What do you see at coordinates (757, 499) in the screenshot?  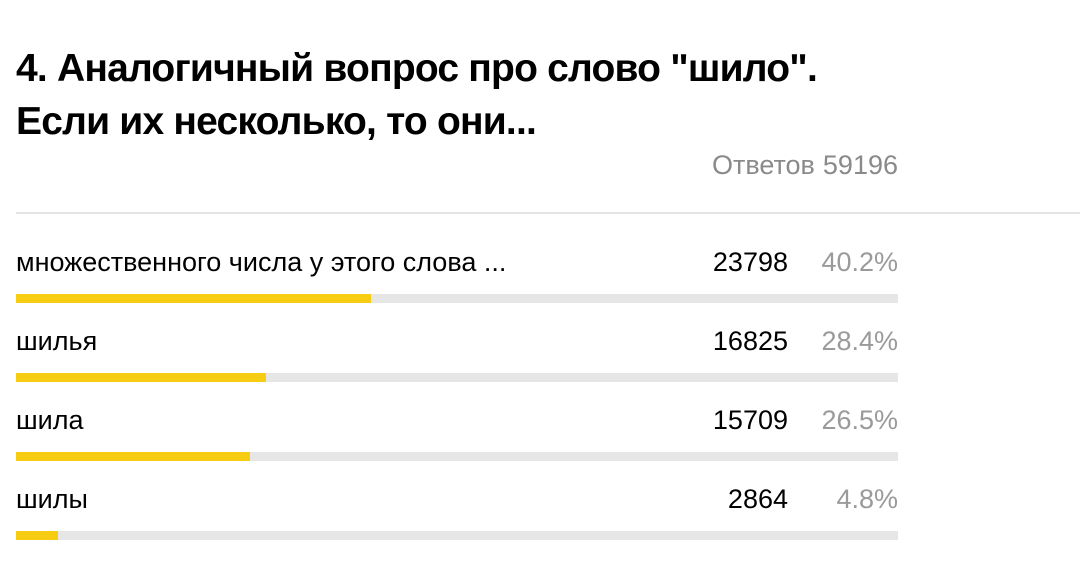 I see `answer-count: 2864` at bounding box center [757, 499].